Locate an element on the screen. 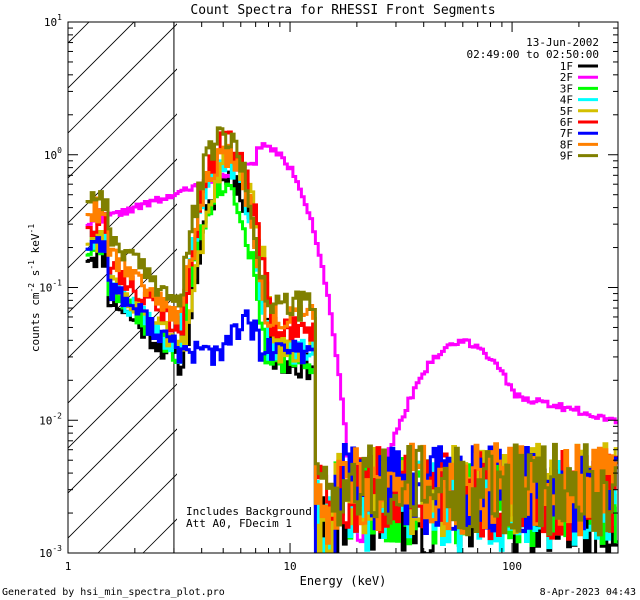 This screenshot has width=640, height=600. x-tick-label: 100 is located at coordinates (512, 566).